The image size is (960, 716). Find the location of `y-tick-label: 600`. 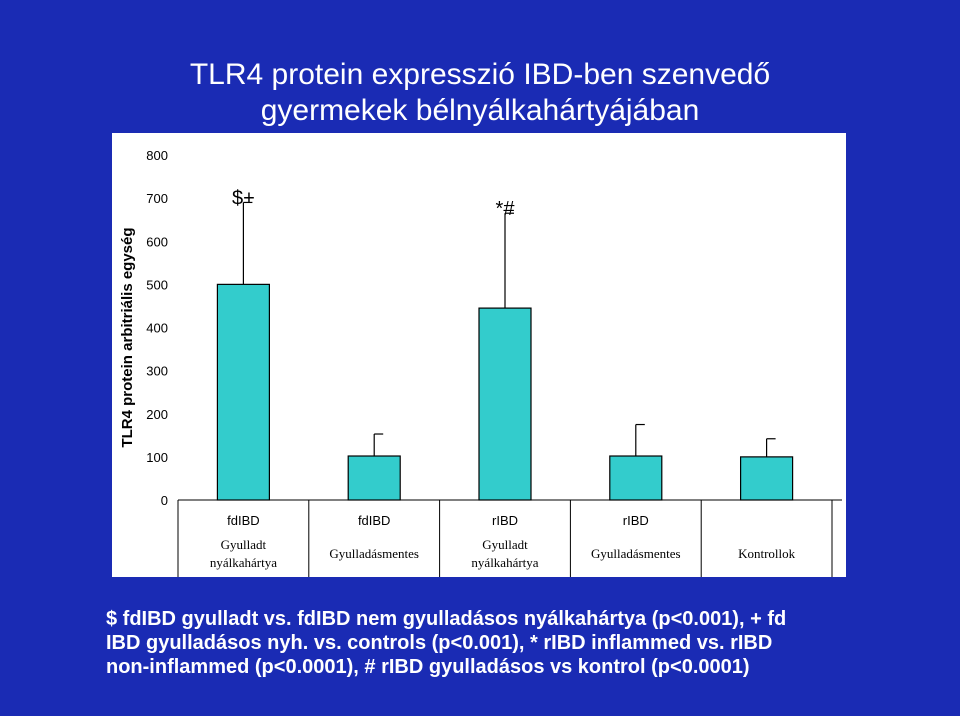

y-tick-label: 600 is located at coordinates (157, 241).